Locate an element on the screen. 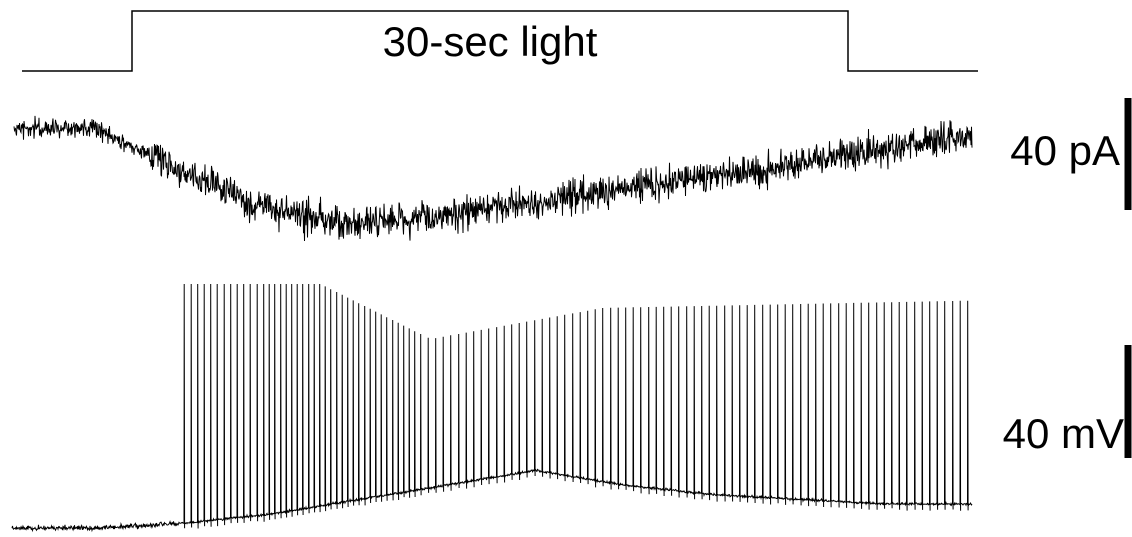  light-stimulus-label: 30-sec light is located at coordinates (490, 41).